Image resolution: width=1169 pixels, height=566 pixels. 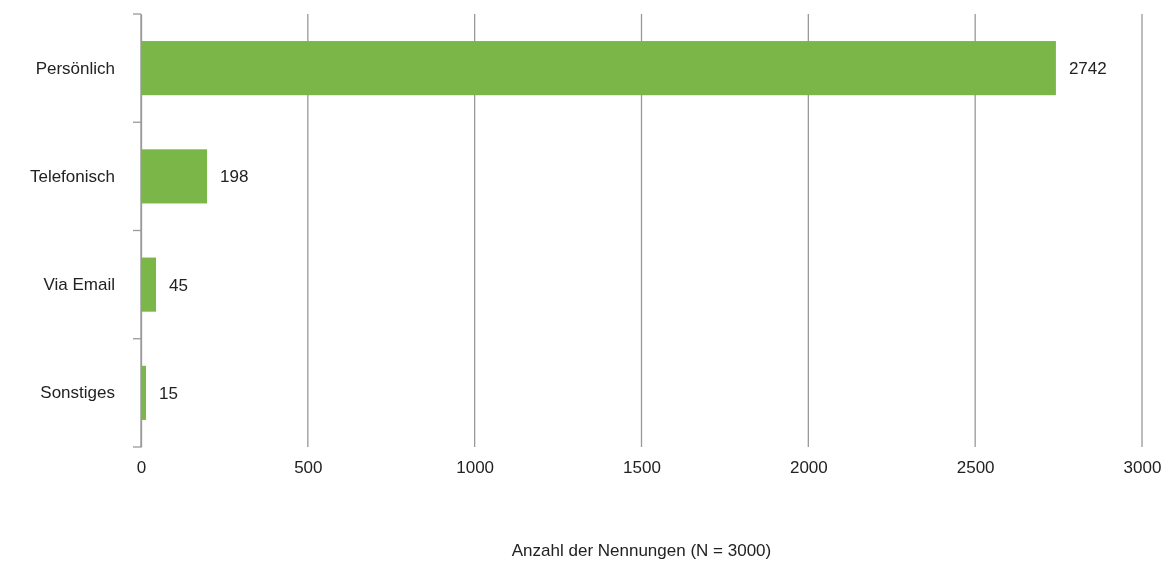 What do you see at coordinates (308, 468) in the screenshot?
I see `x-tick-label: 500` at bounding box center [308, 468].